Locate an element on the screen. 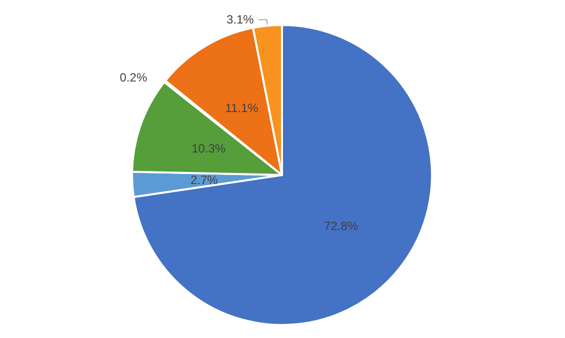 This screenshot has width=565, height=338. data-label: 2.7% is located at coordinates (204, 179).